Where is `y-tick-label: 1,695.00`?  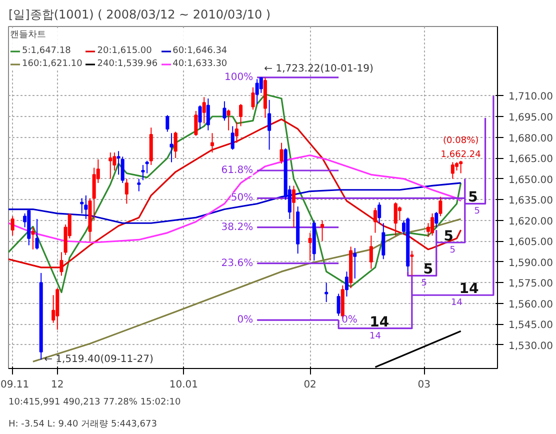 y-tick-label: 1,695.00 is located at coordinates (531, 118).